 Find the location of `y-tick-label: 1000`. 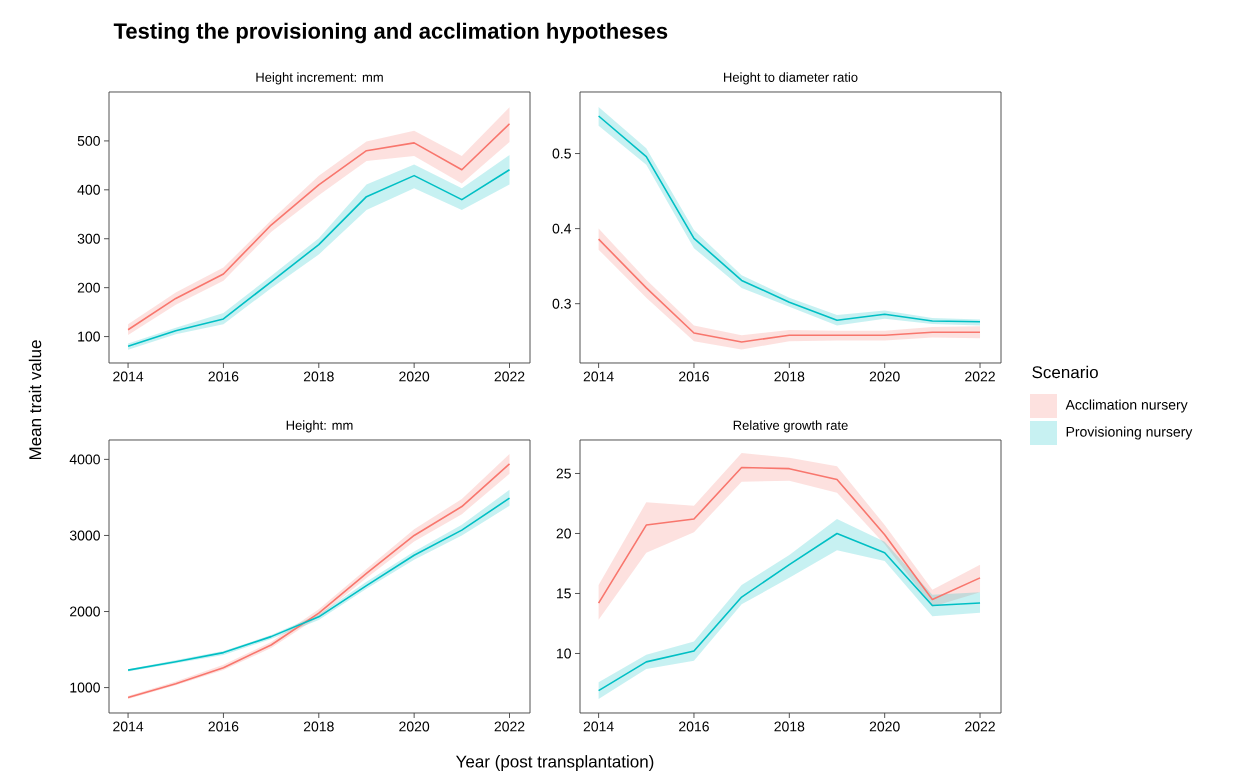

y-tick-label: 1000 is located at coordinates (85, 687).